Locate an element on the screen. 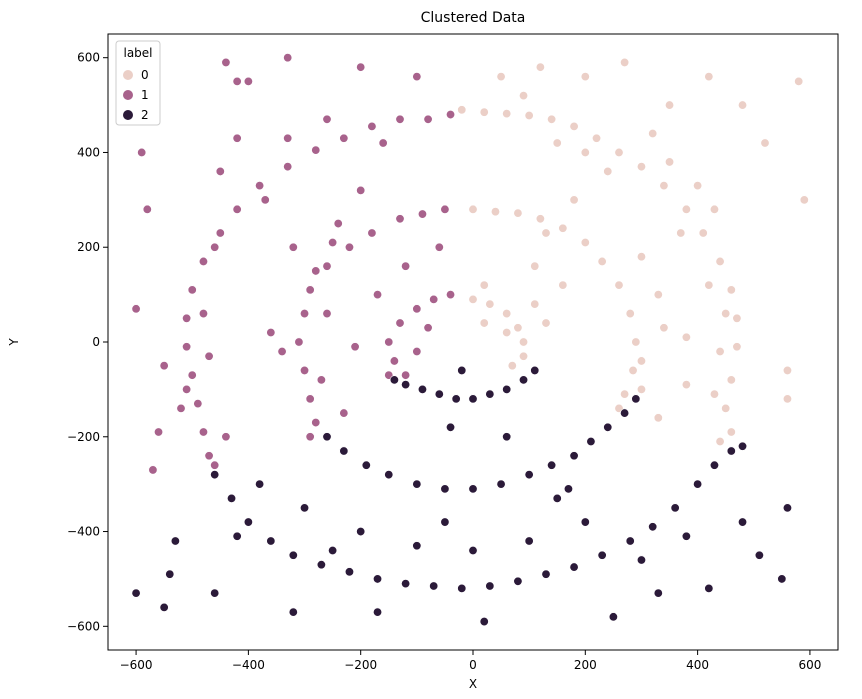 This screenshot has height=699, width=862. y-axis: −600 −400 −200 0 200 400 600 is located at coordinates (87, 342).